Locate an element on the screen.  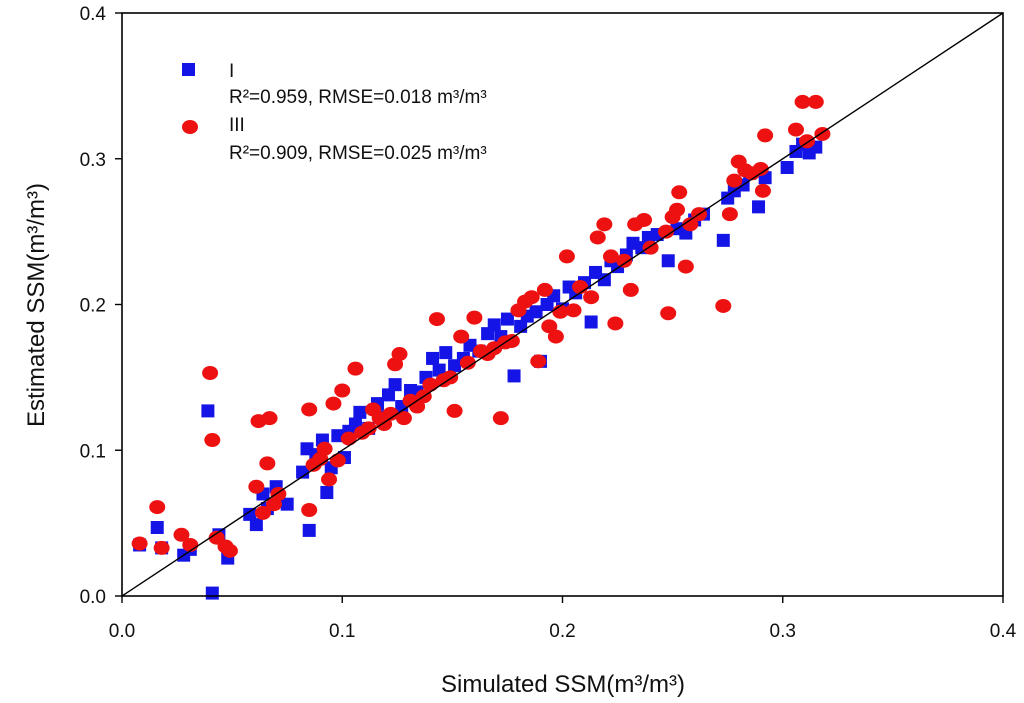
y-tick-label: 0.3 is located at coordinates (93, 160).